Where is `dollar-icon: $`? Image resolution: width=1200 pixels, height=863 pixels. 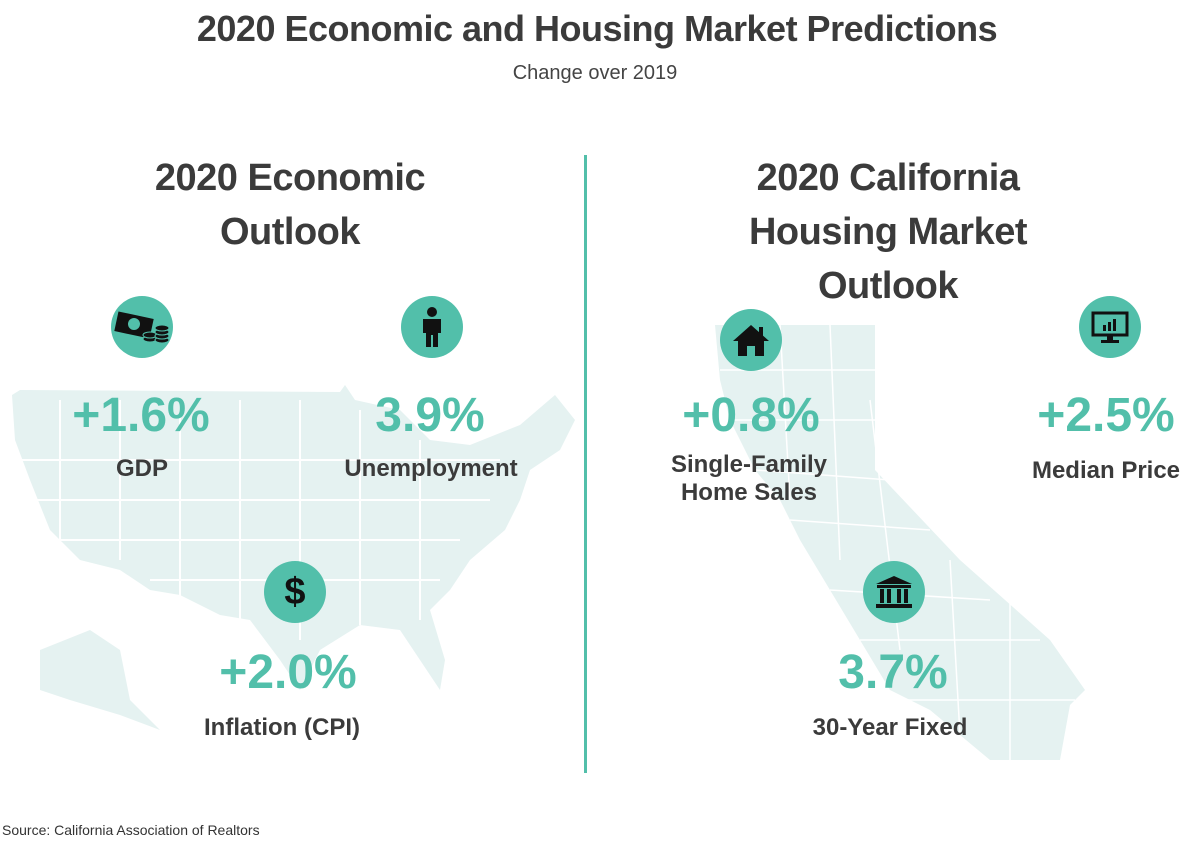 dollar-icon: $ is located at coordinates (295, 592).